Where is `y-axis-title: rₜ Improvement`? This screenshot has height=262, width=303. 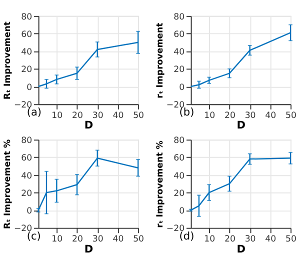 y-axis-title: rₜ Improvement is located at coordinates (161, 60).